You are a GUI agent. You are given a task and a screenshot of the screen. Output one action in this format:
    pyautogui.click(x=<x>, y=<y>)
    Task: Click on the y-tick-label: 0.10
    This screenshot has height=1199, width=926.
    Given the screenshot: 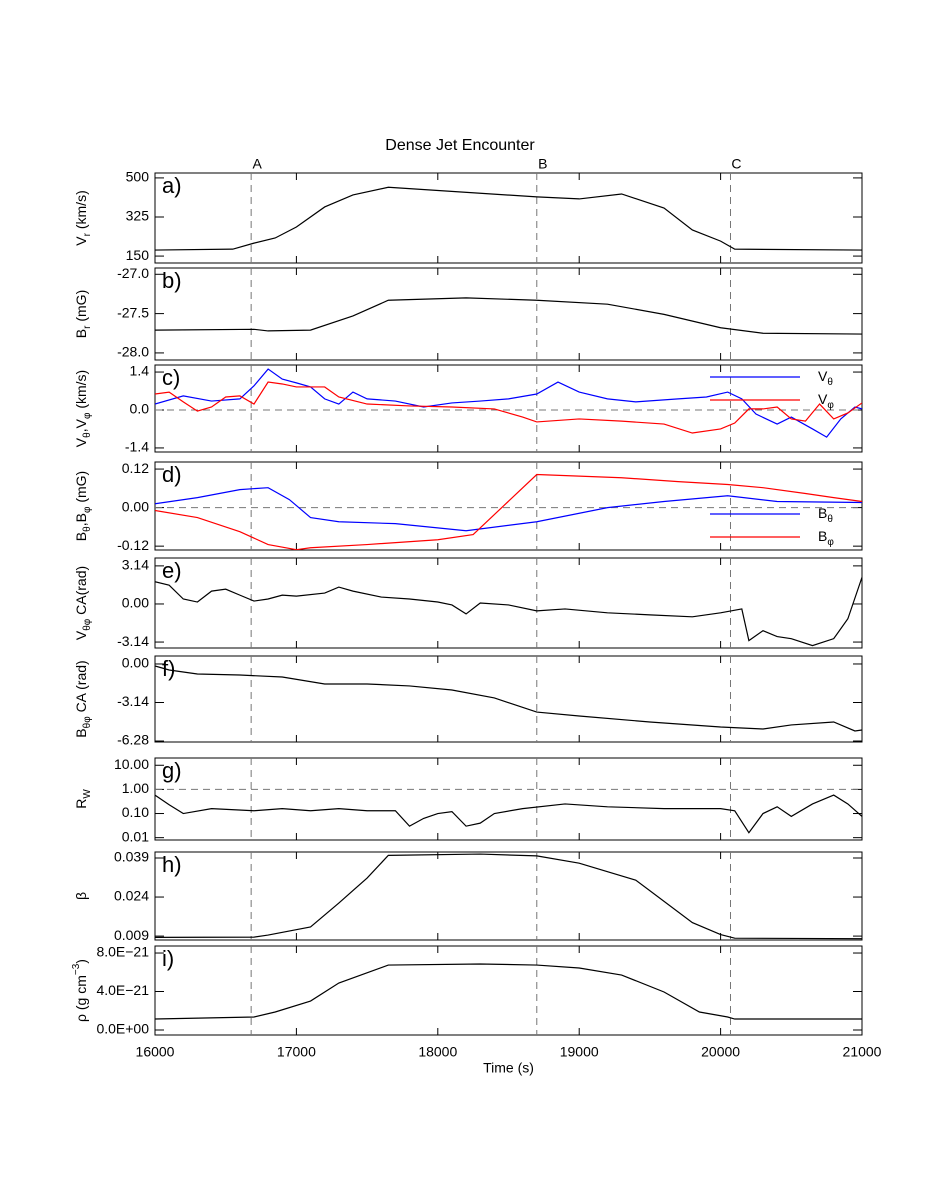 What is the action you would take?
    pyautogui.click(x=135, y=812)
    